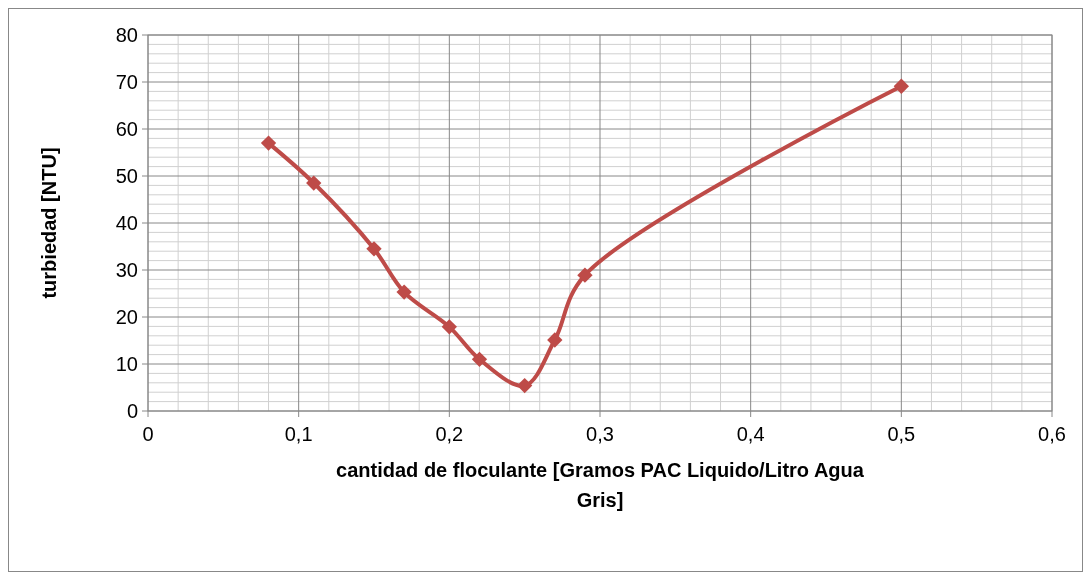 The width and height of the screenshot is (1091, 580). Describe the element at coordinates (600, 434) in the screenshot. I see `x-tick-label: 0,3` at that location.